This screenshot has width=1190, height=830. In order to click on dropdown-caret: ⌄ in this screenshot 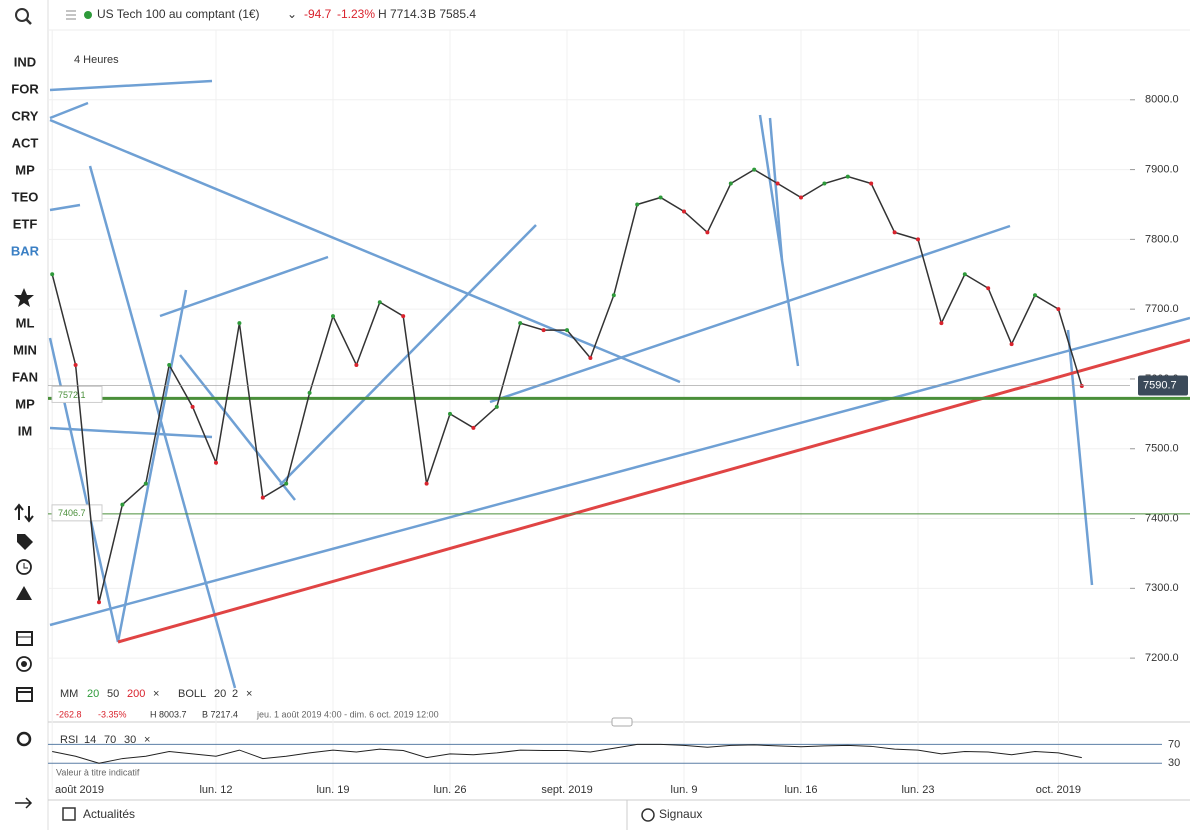, I will do `click(292, 14)`.